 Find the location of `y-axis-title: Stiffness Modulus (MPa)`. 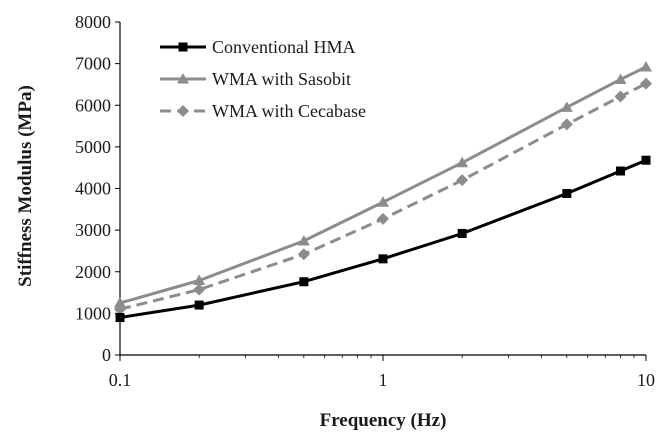

y-axis-title: Stiffness Modulus (MPa) is located at coordinates (25, 186).